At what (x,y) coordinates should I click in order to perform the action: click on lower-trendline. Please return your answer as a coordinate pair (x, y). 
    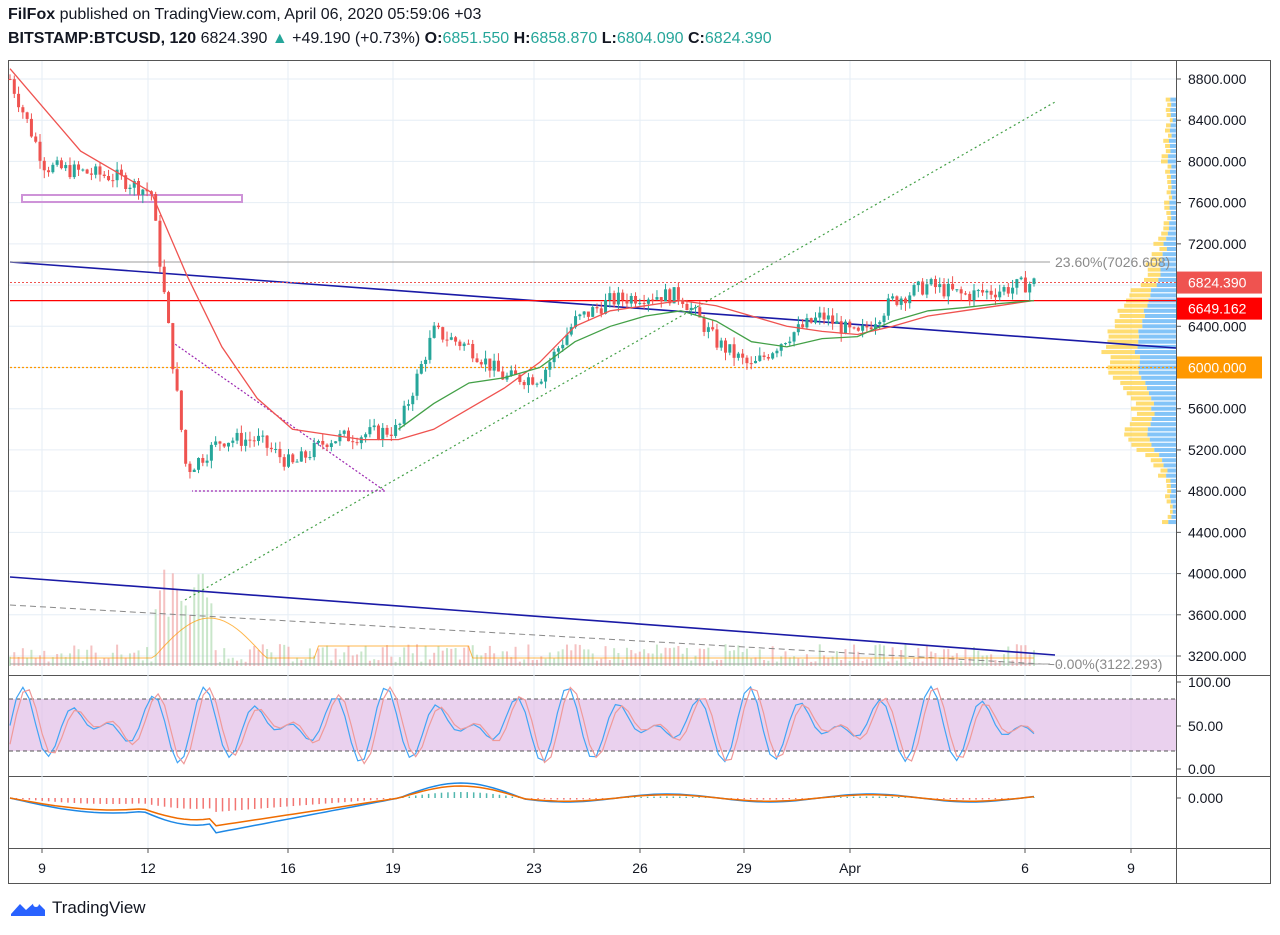
    Looking at the image, I should click on (532, 616).